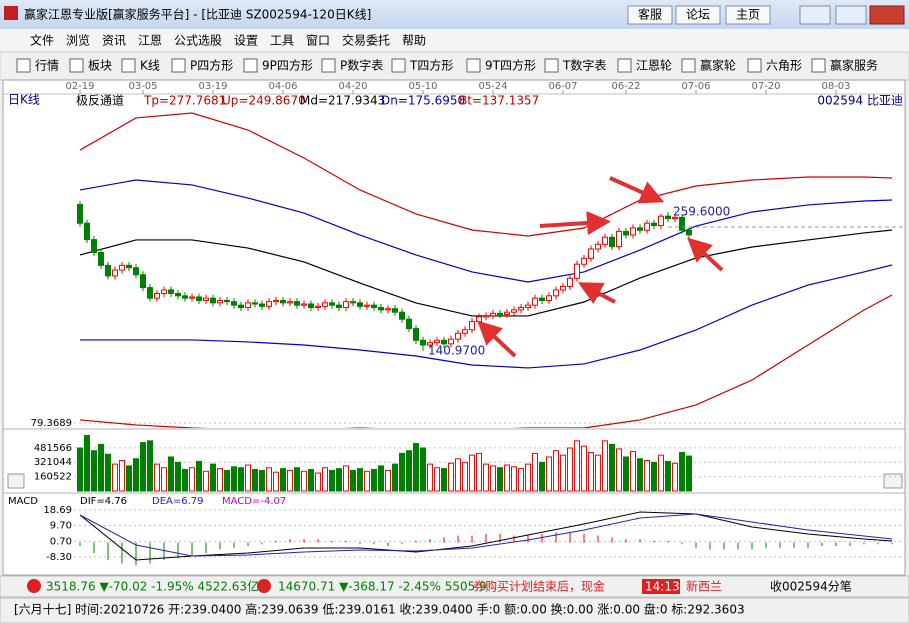 The height and width of the screenshot is (623, 909). I want to click on link-label: 客服, so click(650, 14).